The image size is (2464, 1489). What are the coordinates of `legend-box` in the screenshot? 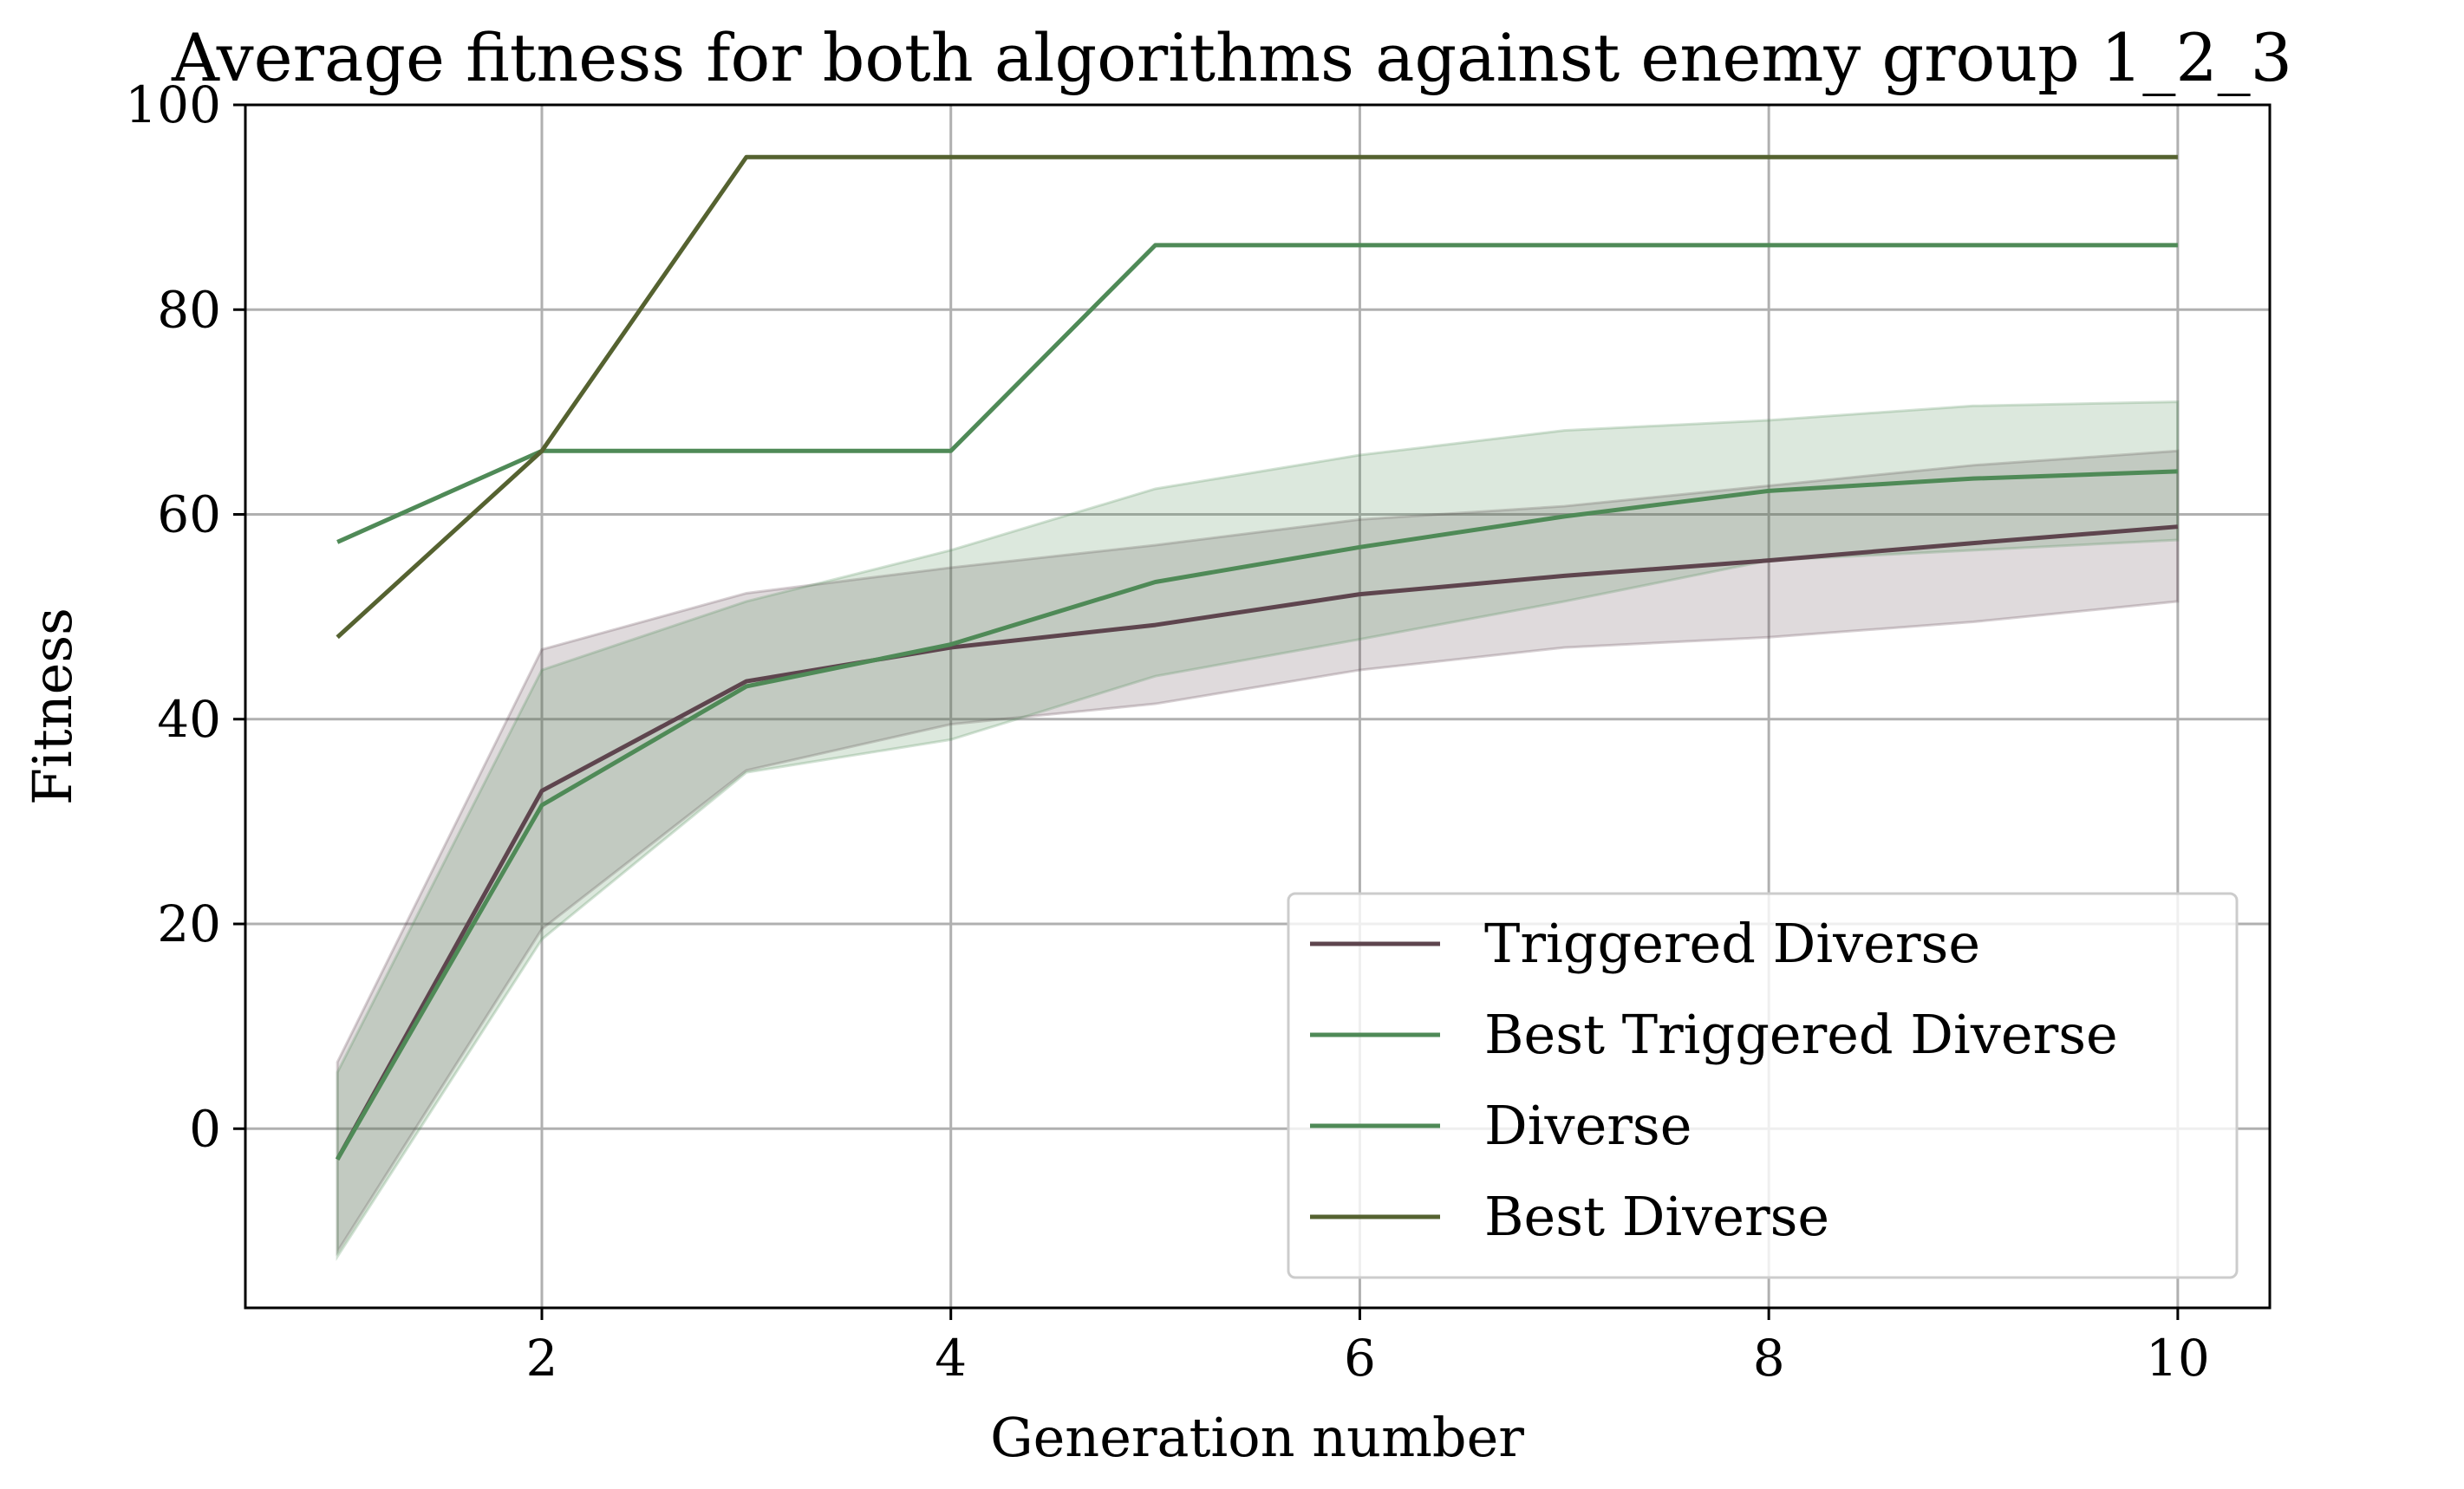 It's located at (1763, 1085).